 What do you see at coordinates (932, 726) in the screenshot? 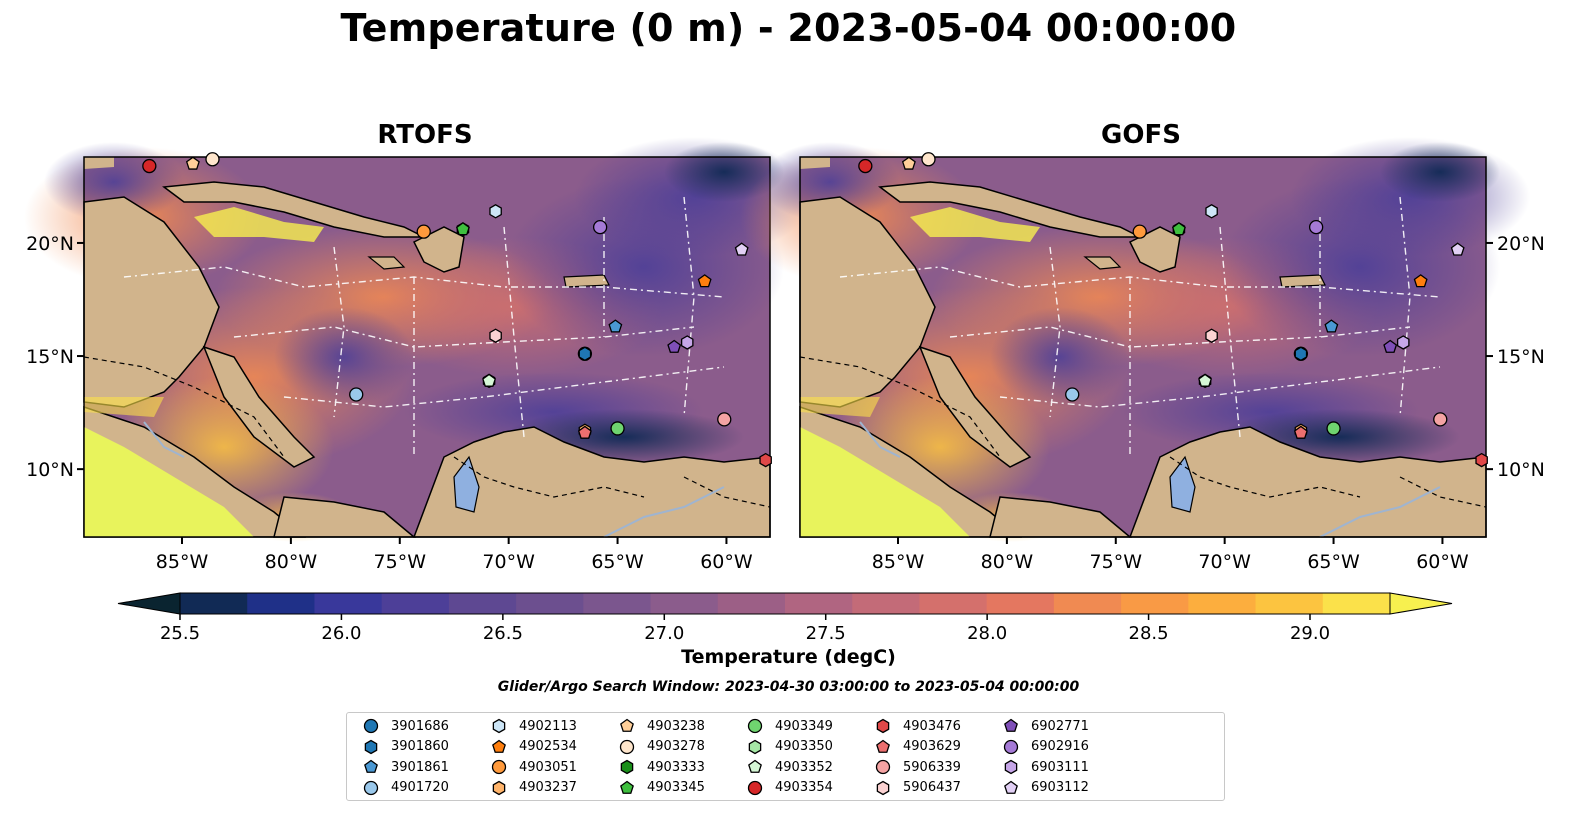
I see `legend-label: 4903476` at bounding box center [932, 726].